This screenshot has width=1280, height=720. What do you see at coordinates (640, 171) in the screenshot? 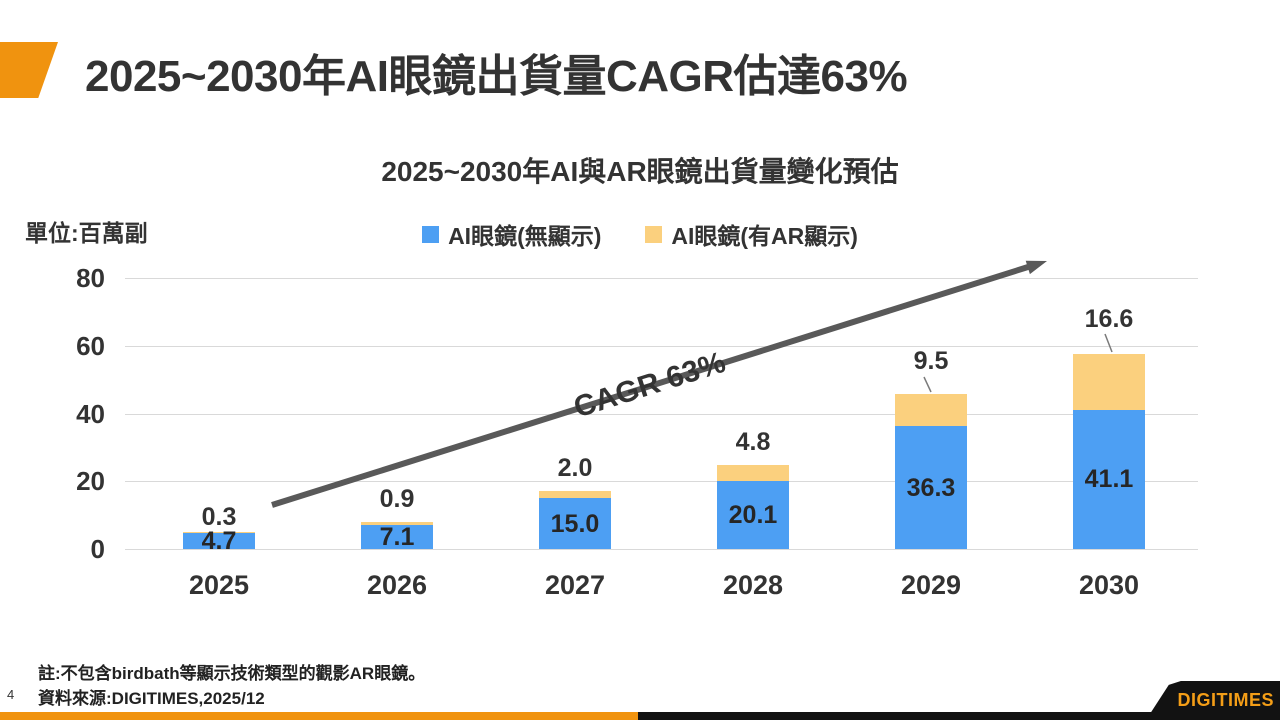
I see `chart-title: 2025~2030年AI與AR眼鏡出貨量變化預估` at bounding box center [640, 171].